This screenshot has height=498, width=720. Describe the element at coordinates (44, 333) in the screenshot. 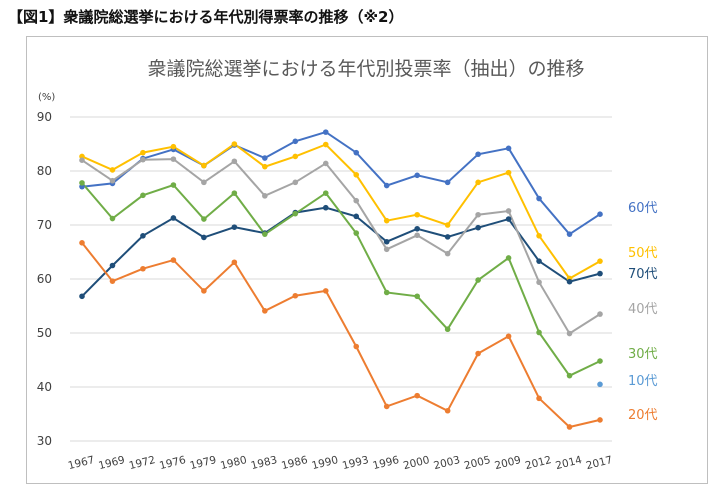

I see `y-tick-label: 50` at that location.